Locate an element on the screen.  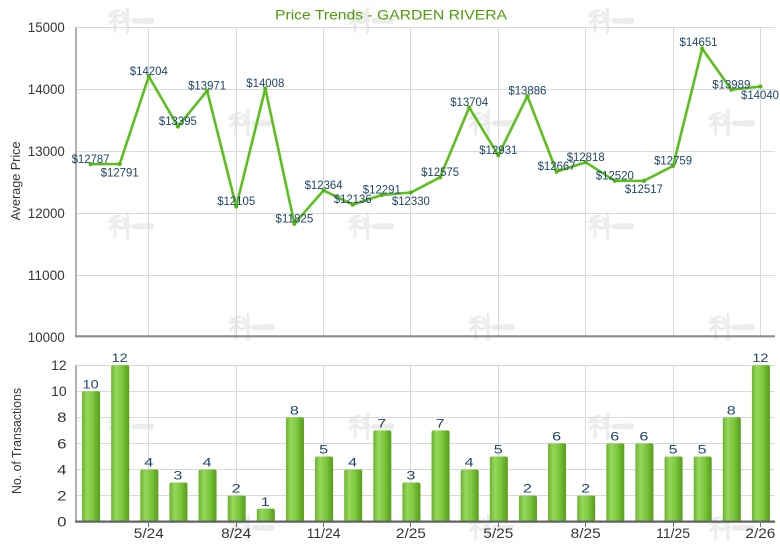
svg-text: $14040 is located at coordinates (760, 95).